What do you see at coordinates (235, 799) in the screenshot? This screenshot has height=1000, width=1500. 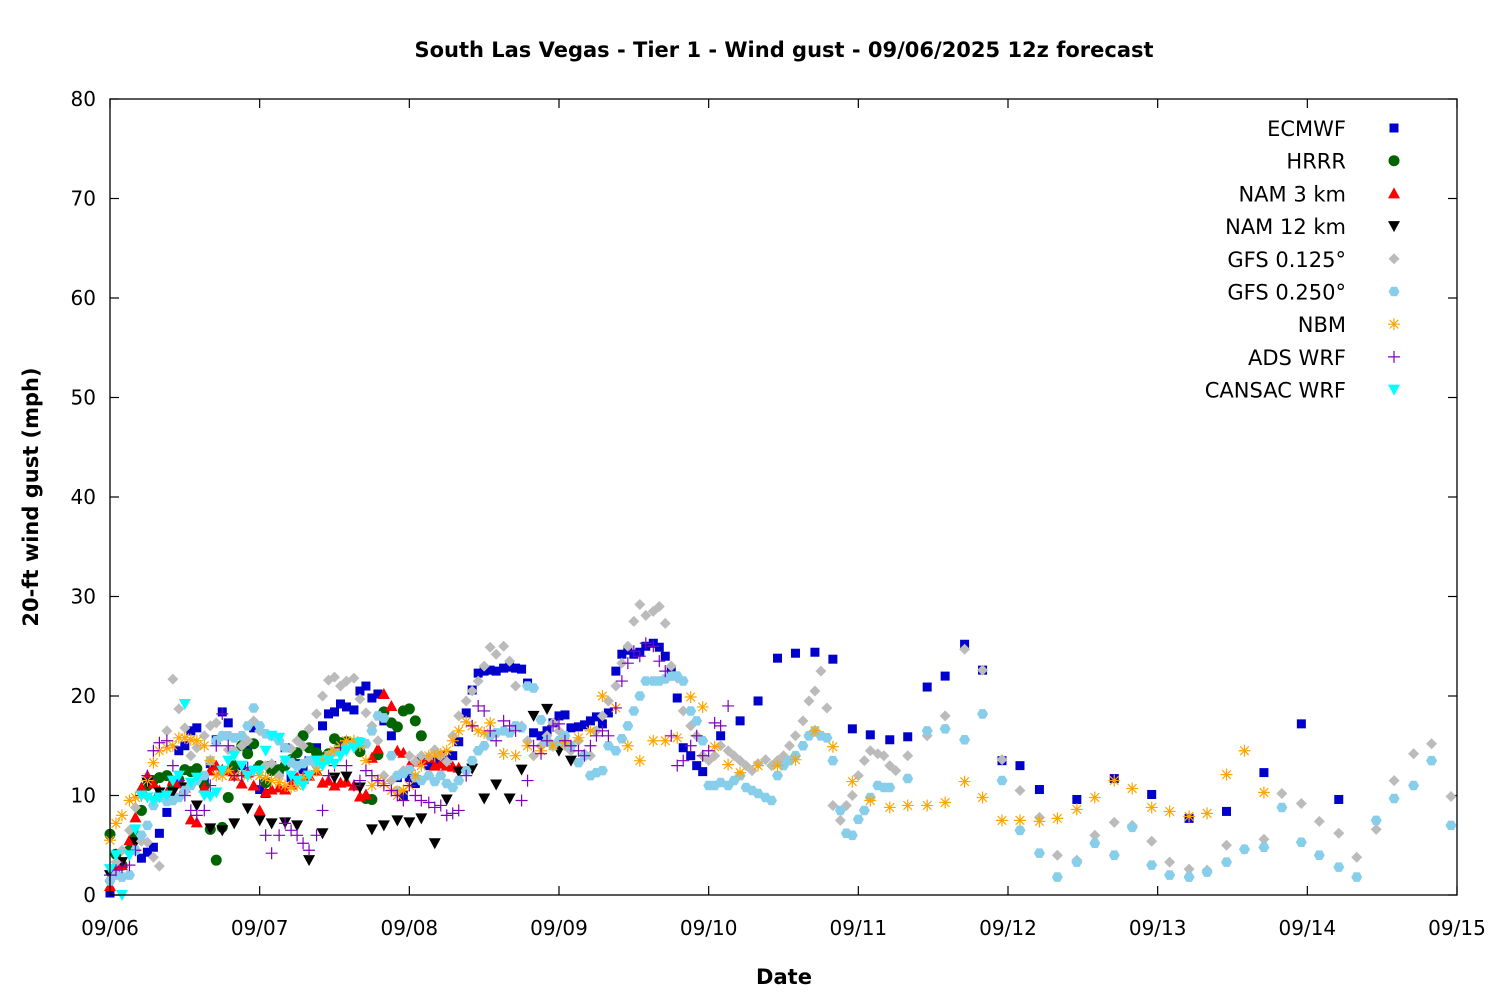 I see `series-cansac-wrf` at bounding box center [235, 799].